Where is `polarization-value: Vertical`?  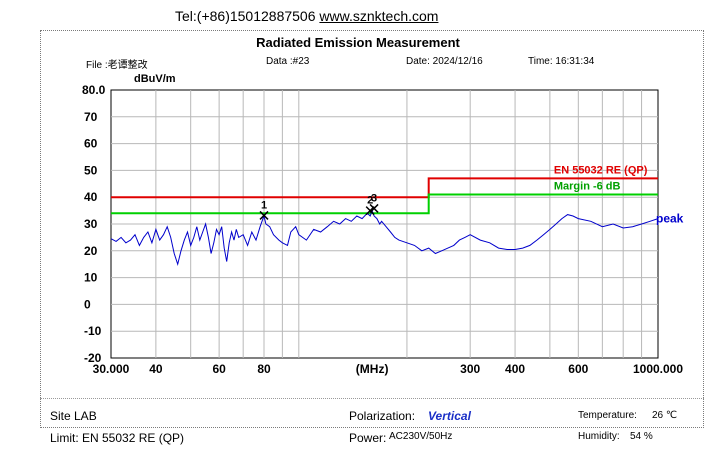 polarization-value: Vertical is located at coordinates (449, 416).